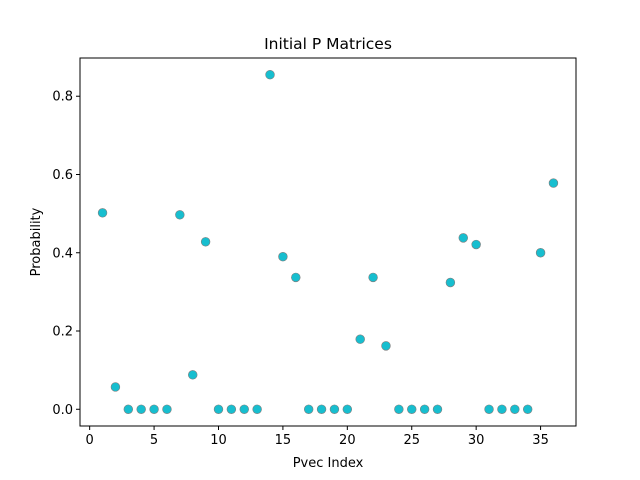 The image size is (640, 480). What do you see at coordinates (317, 437) in the screenshot?
I see `x-axis-ticks: 0 5 10 15 20 25 30 35` at bounding box center [317, 437].